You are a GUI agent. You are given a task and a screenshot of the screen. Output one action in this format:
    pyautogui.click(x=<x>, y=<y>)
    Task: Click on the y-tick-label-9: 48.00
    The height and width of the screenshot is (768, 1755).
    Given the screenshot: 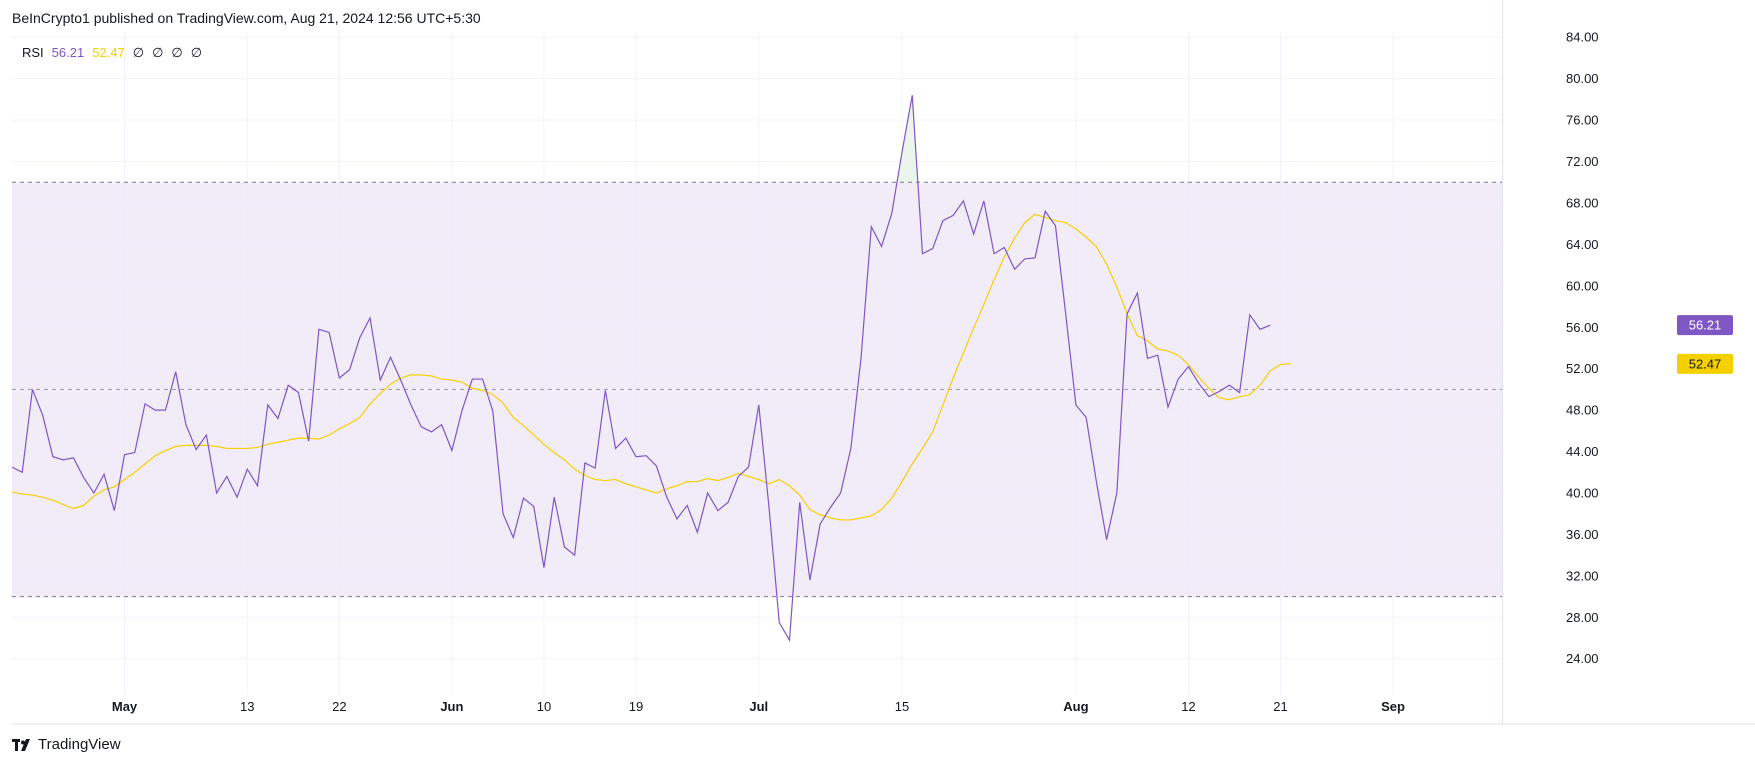 What is the action you would take?
    pyautogui.click(x=1582, y=410)
    